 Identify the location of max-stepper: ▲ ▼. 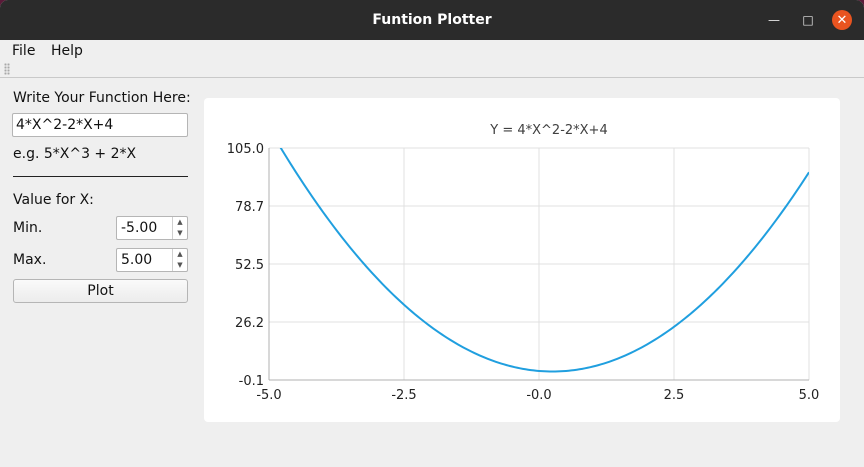
(179, 260).